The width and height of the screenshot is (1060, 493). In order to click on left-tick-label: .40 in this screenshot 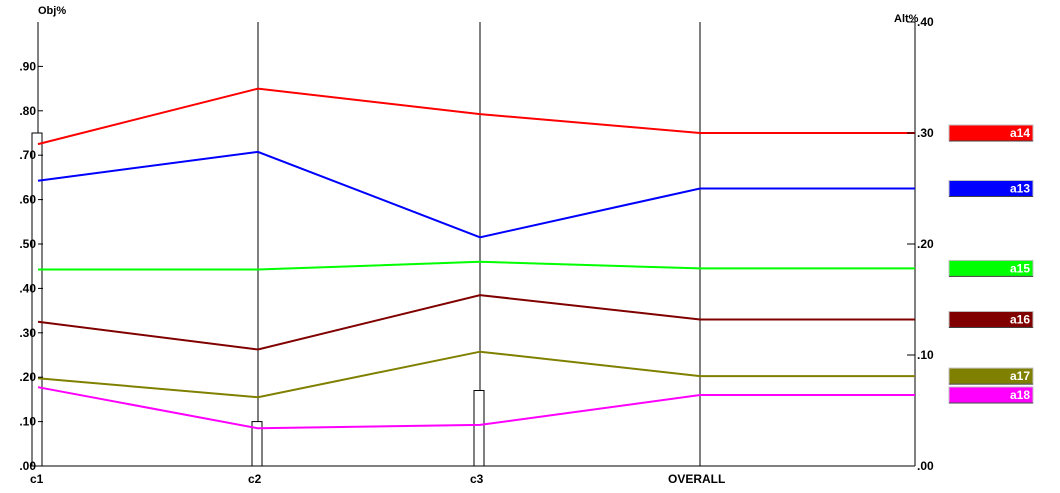, I will do `click(27, 288)`.